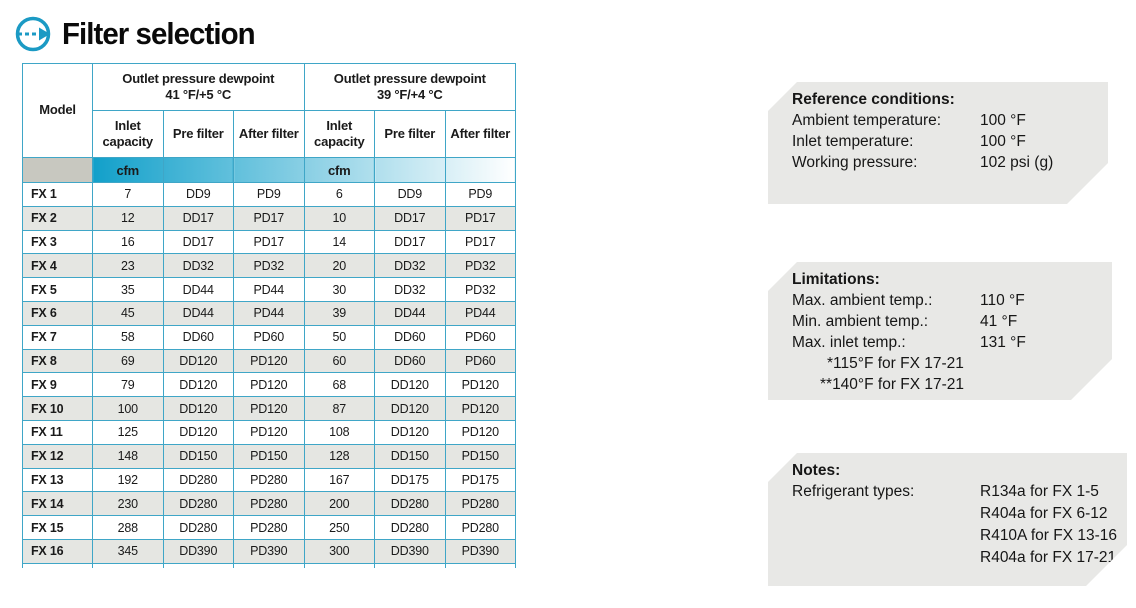 The image size is (1136, 608). What do you see at coordinates (57, 408) in the screenshot?
I see `model-cell: FX 10` at bounding box center [57, 408].